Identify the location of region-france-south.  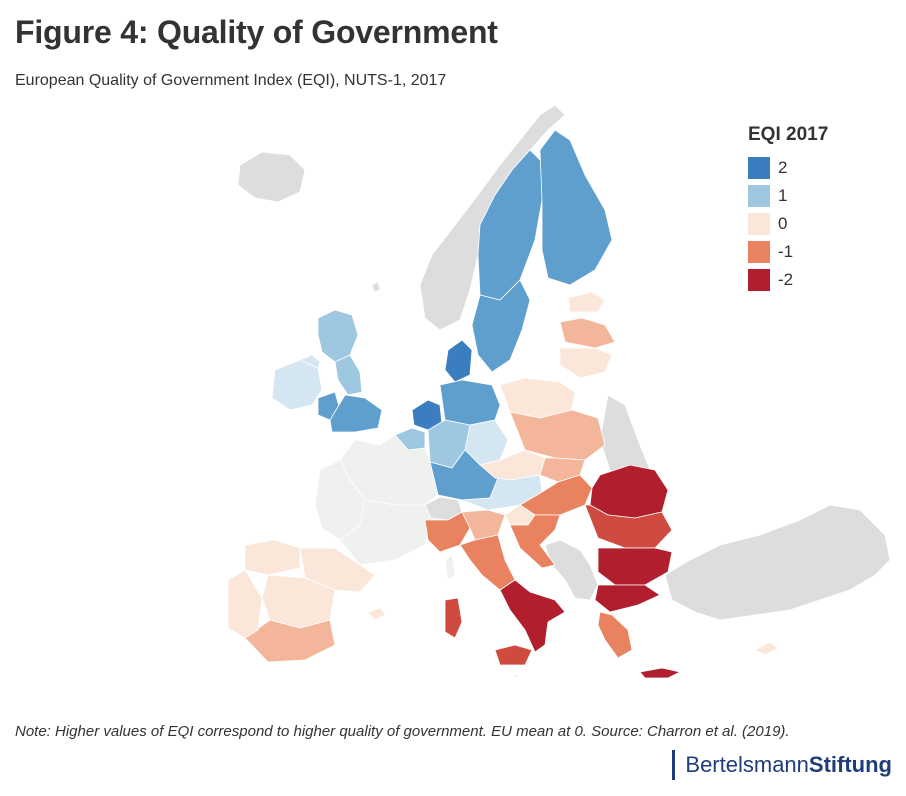
(386, 532).